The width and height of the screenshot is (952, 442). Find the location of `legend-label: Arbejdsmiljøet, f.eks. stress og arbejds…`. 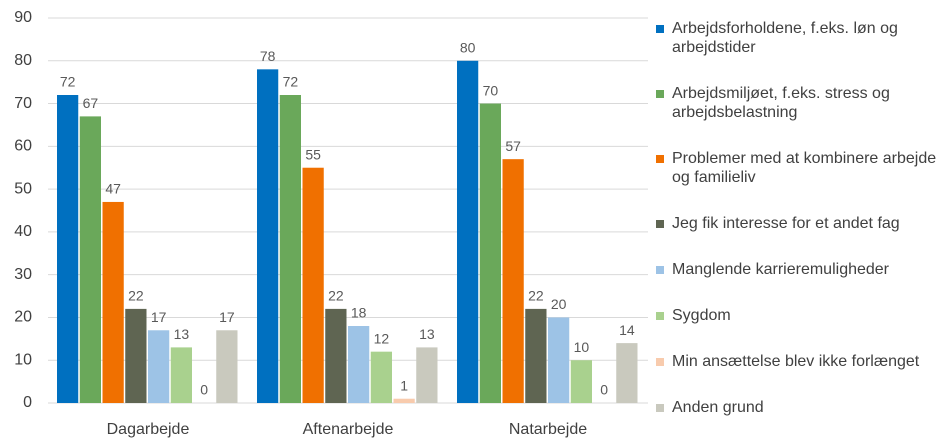

legend-label: Arbejdsmiljøet, f.eks. stress og arbejds… is located at coordinates (781, 103).